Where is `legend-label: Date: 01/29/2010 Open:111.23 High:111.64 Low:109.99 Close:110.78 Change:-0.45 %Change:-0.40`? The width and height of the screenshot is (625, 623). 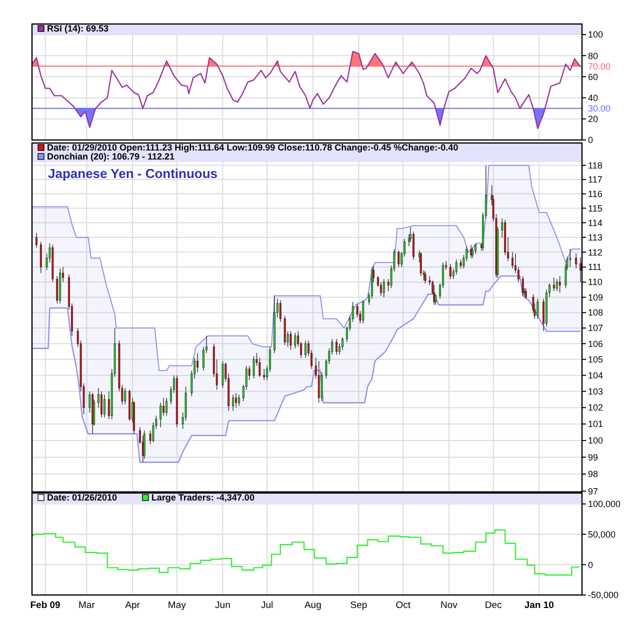 legend-label: Date: 01/29/2010 Open:111.23 High:111.64 Low:109.99 Close:110.78 Change:-0.45 %Change:-0.40 is located at coordinates (252, 147).